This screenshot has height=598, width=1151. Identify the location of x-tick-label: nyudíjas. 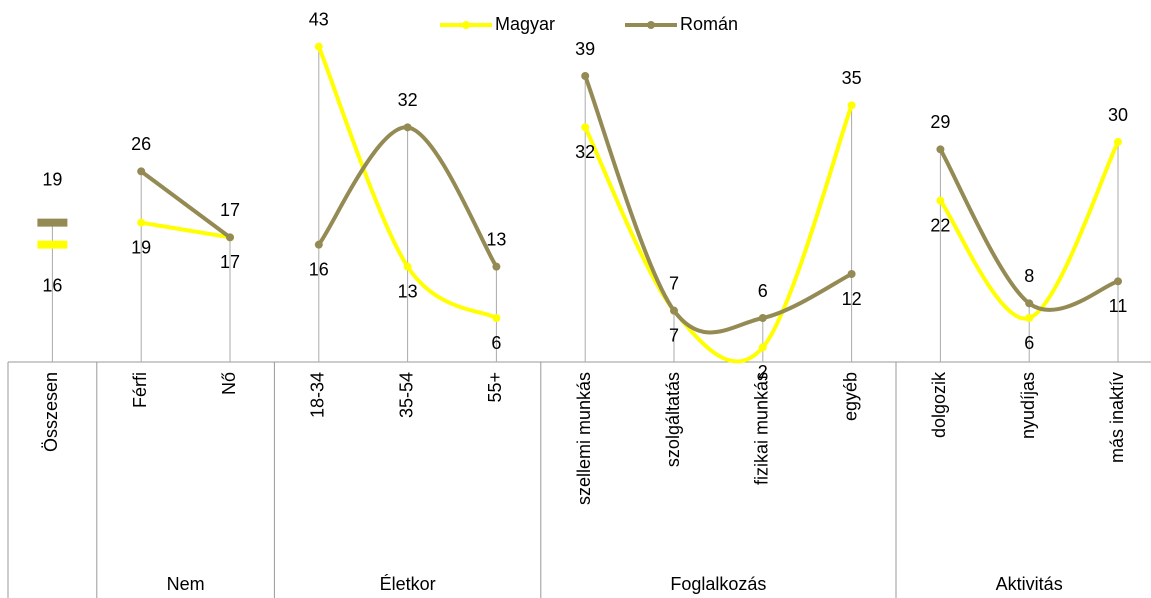
(1028, 405).